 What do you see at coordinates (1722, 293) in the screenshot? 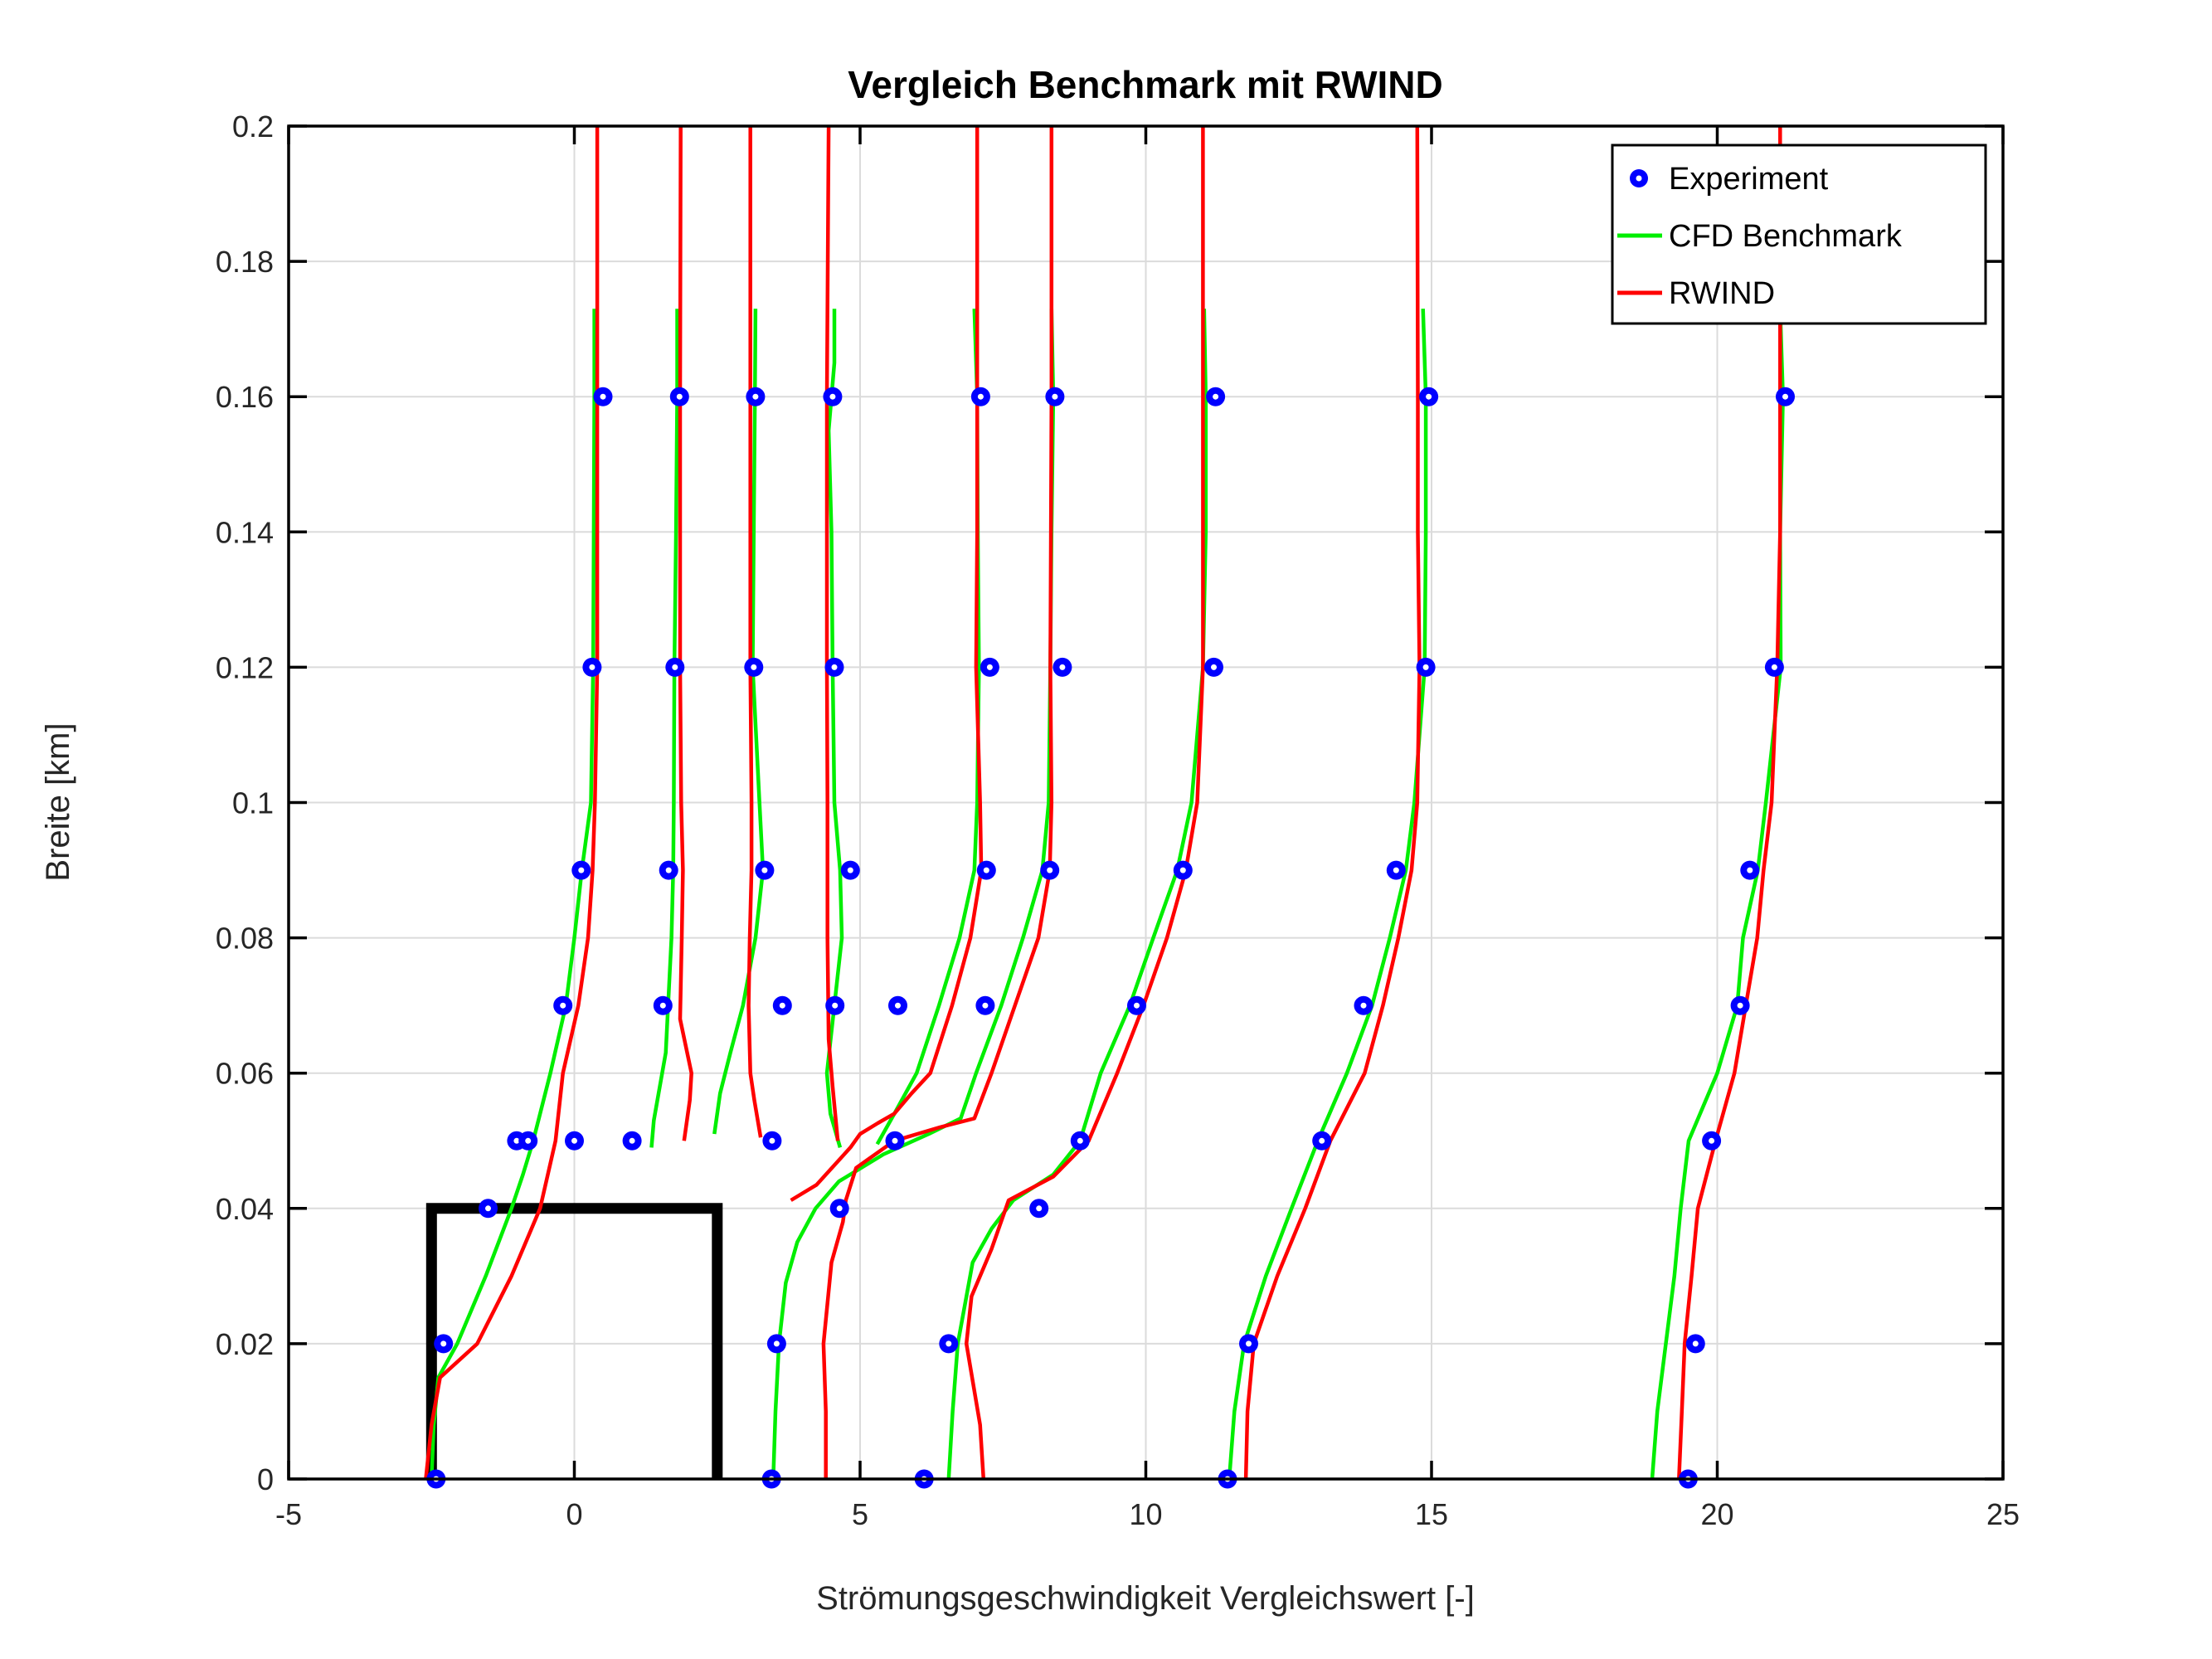
I see `legend-label-rwind: RWIND` at bounding box center [1722, 293].